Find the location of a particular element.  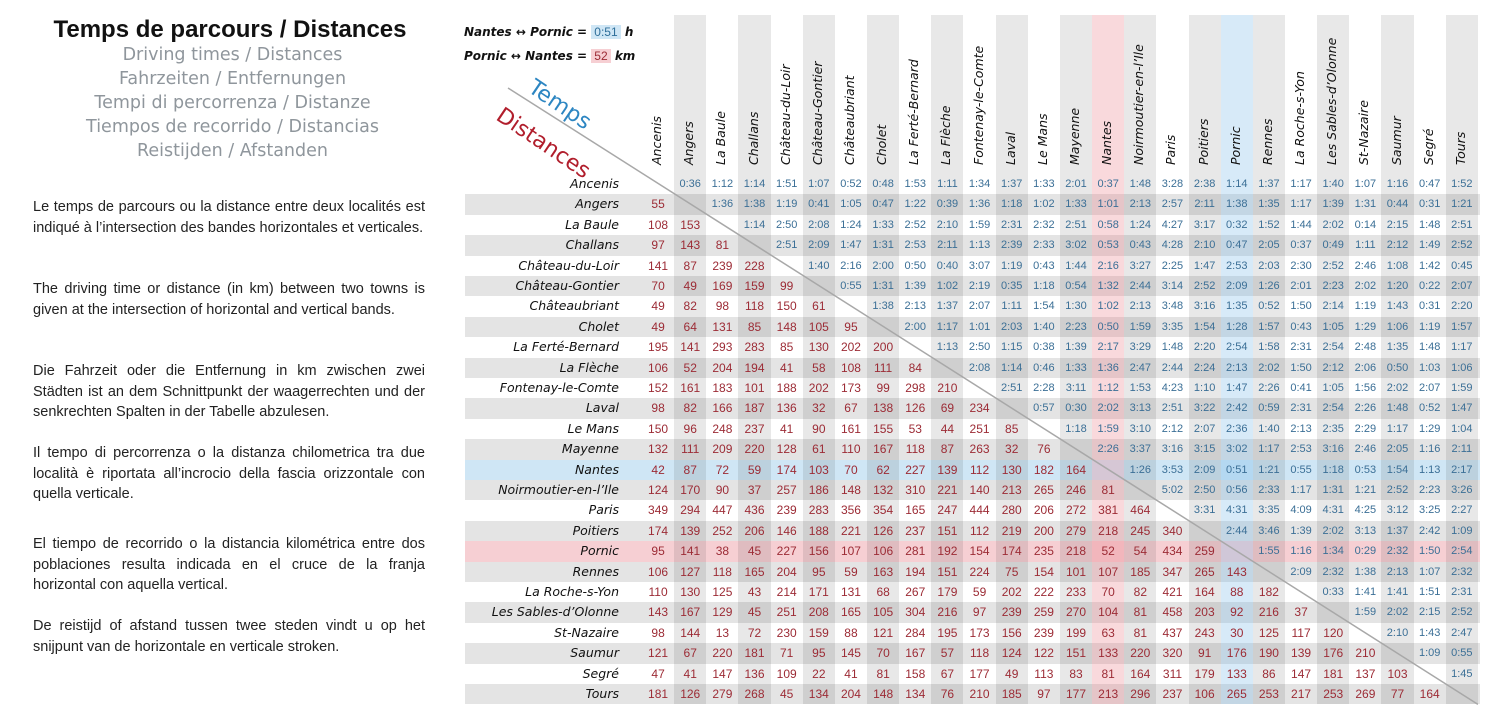

distance-cell: 222 is located at coordinates (1043, 592).